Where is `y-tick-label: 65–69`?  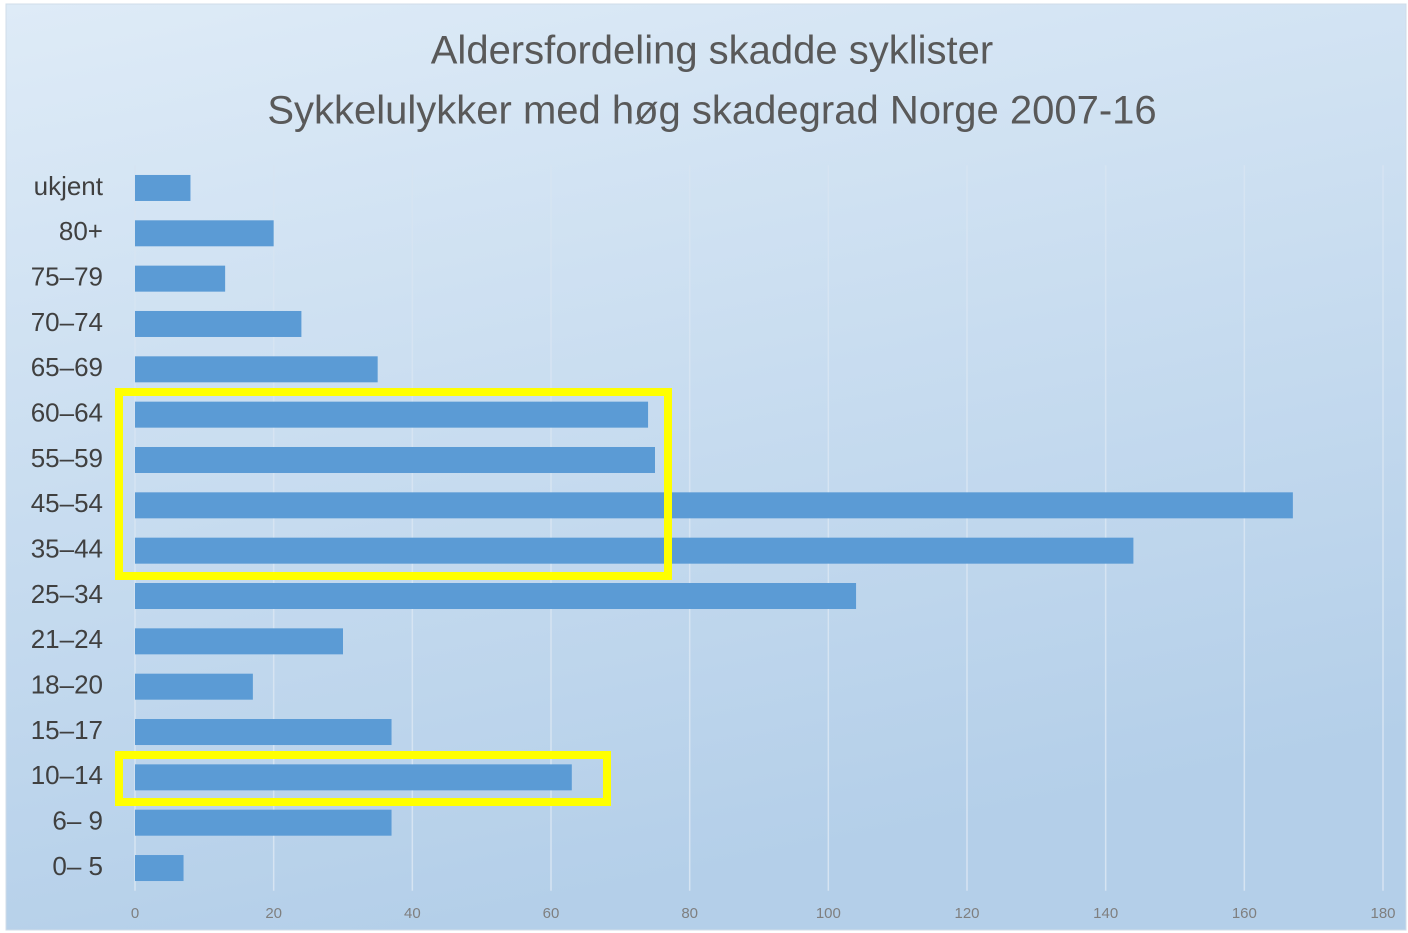 y-tick-label: 65–69 is located at coordinates (67, 367).